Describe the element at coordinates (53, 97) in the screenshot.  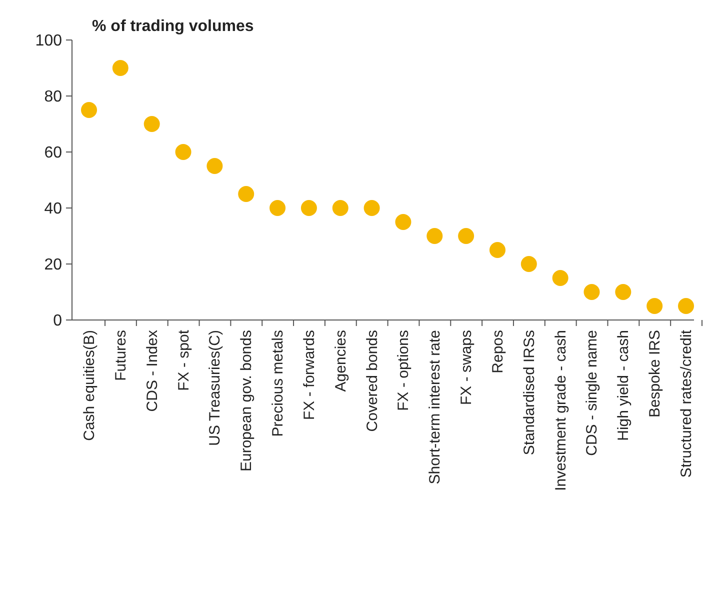
I see `y-tick-label: 80` at that location.